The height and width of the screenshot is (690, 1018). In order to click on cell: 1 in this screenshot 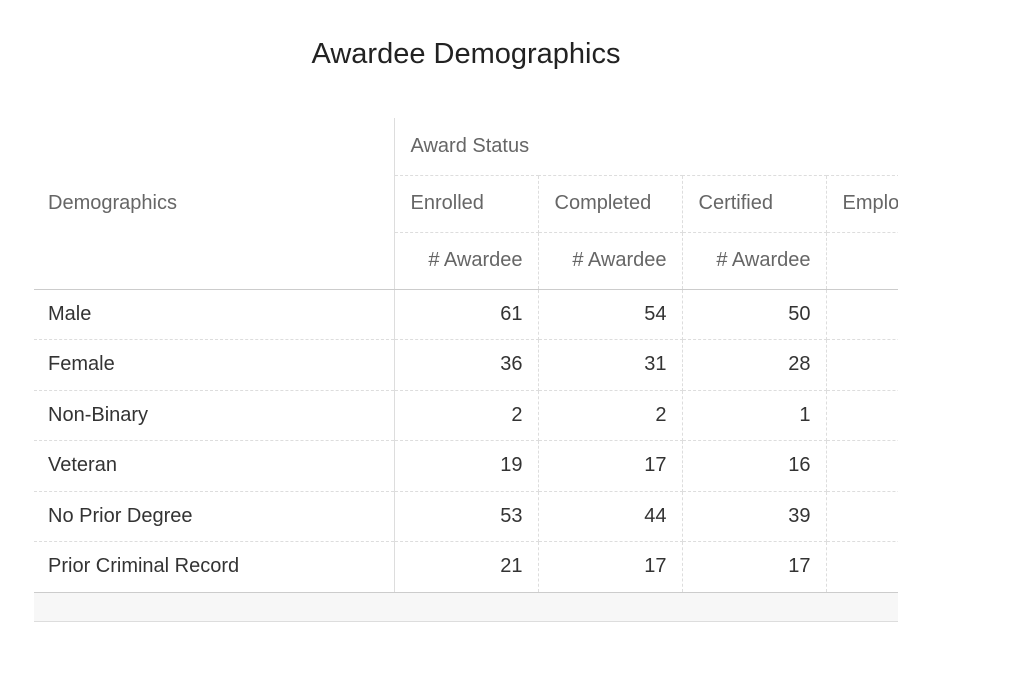, I will do `click(754, 415)`.